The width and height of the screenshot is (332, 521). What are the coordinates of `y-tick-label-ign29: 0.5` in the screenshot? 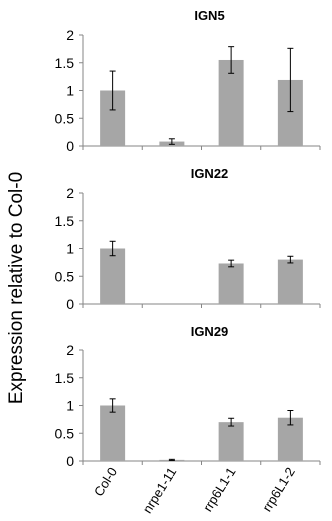 It's located at (65, 433).